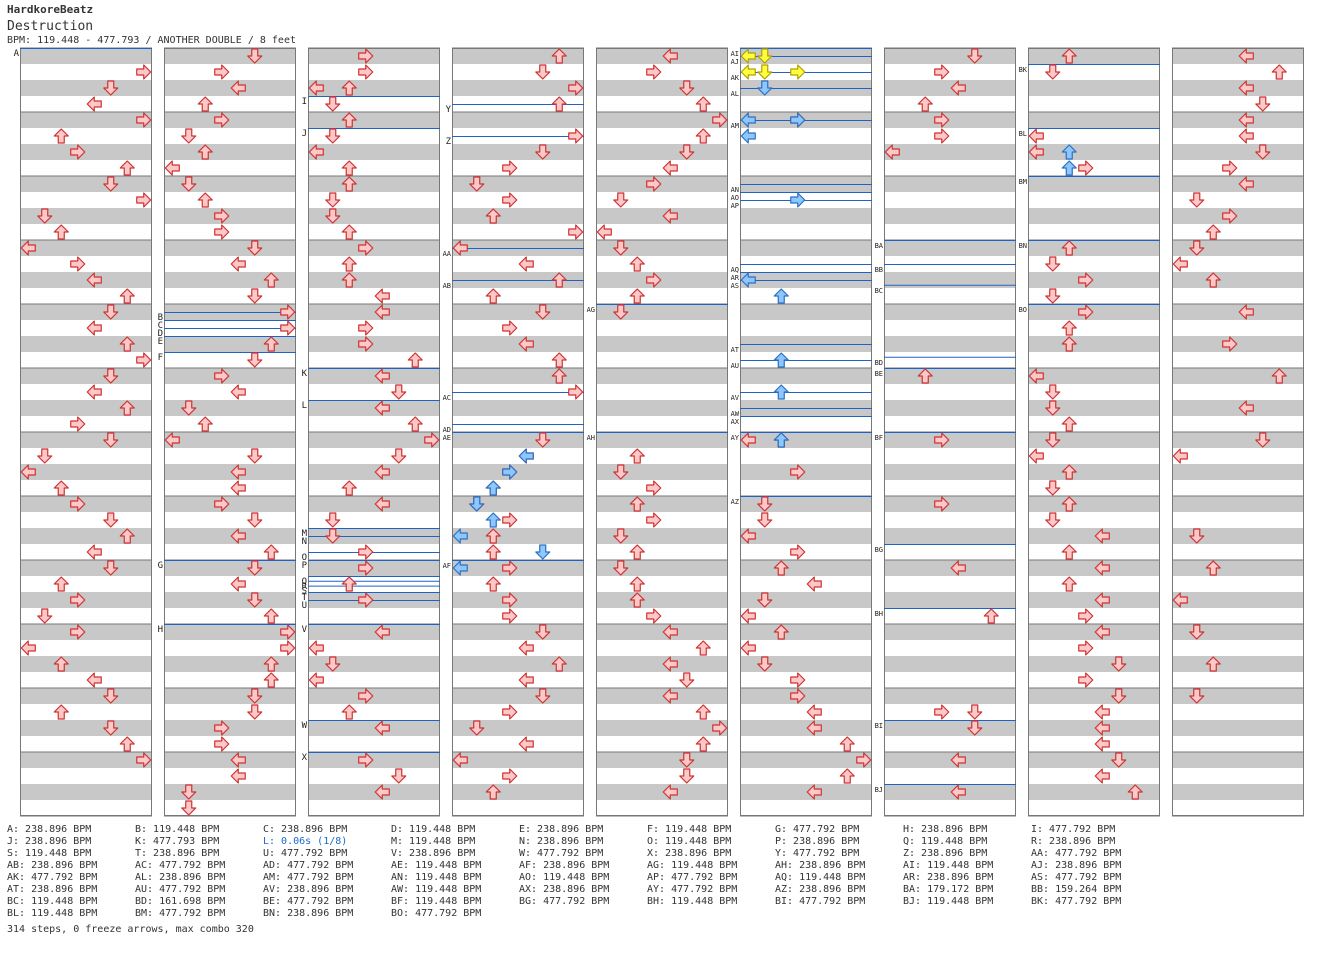  What do you see at coordinates (735, 94) in the screenshot?
I see `bpm-marker-label: AL` at bounding box center [735, 94].